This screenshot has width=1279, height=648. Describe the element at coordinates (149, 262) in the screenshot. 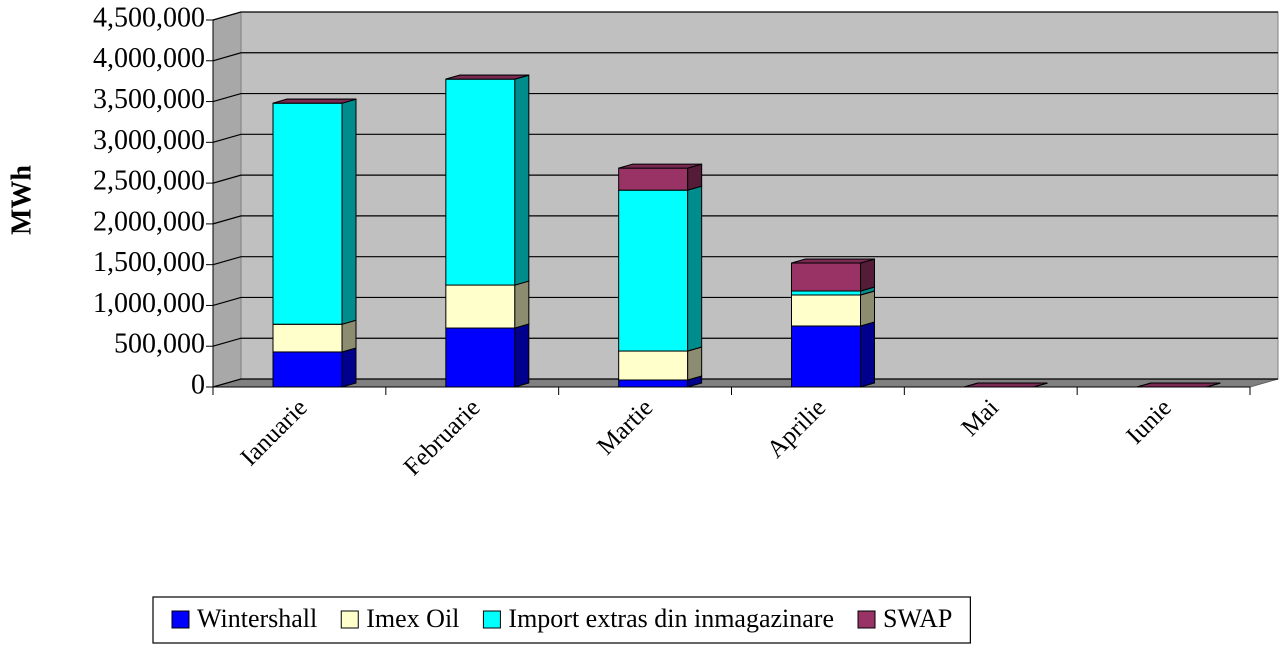

I see `y-tick-label: 1,500,000` at that location.